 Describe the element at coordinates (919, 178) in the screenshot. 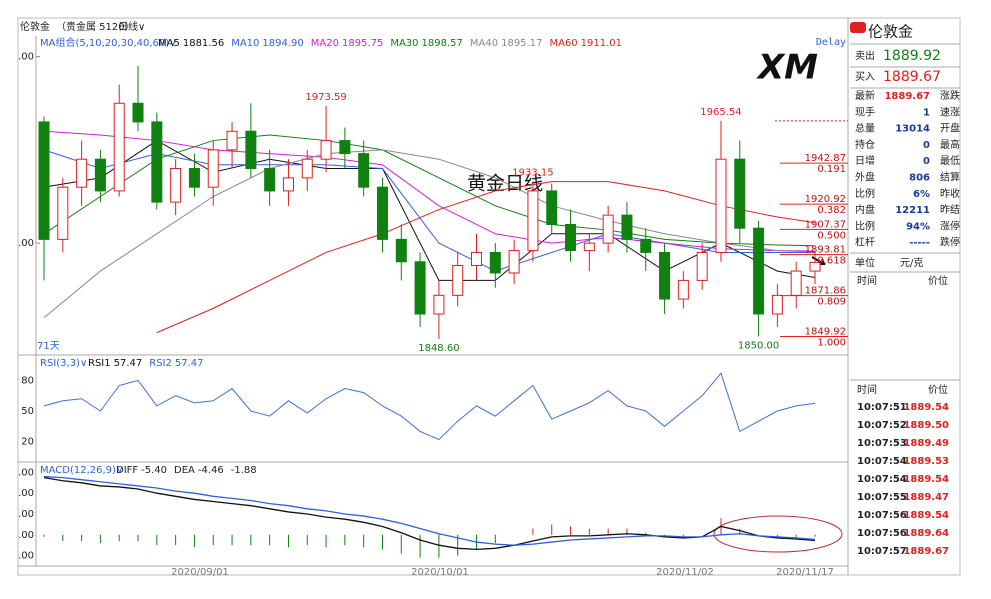

I see `row-value: 806` at that location.